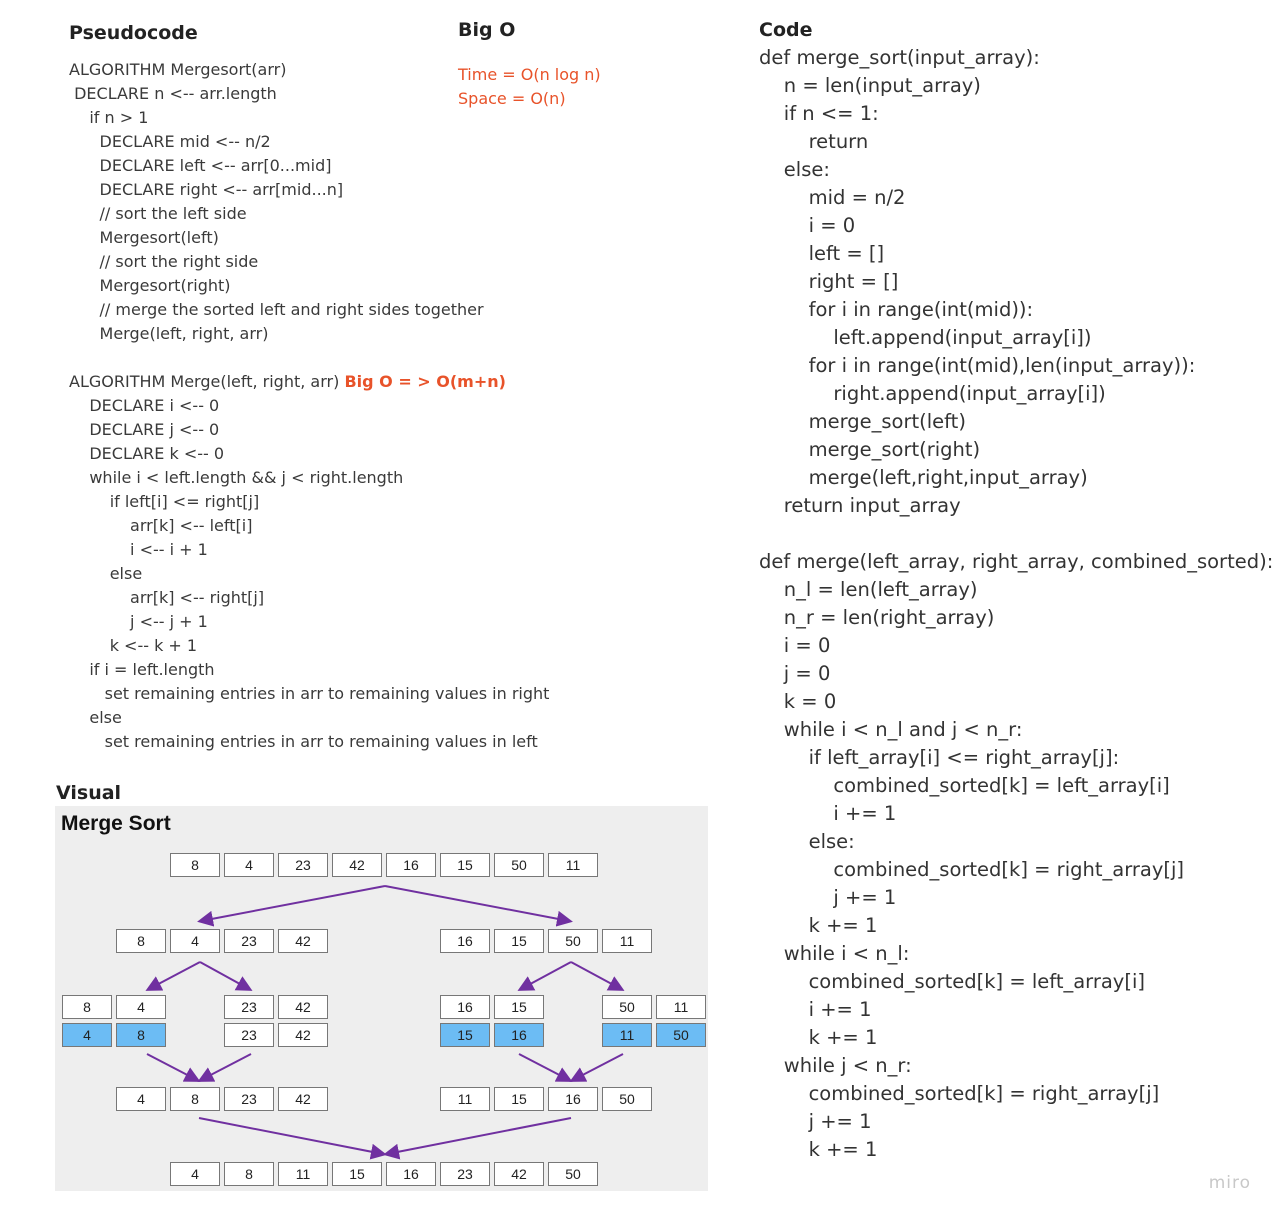  What do you see at coordinates (519, 865) in the screenshot?
I see `array-cell-original: 50` at bounding box center [519, 865].